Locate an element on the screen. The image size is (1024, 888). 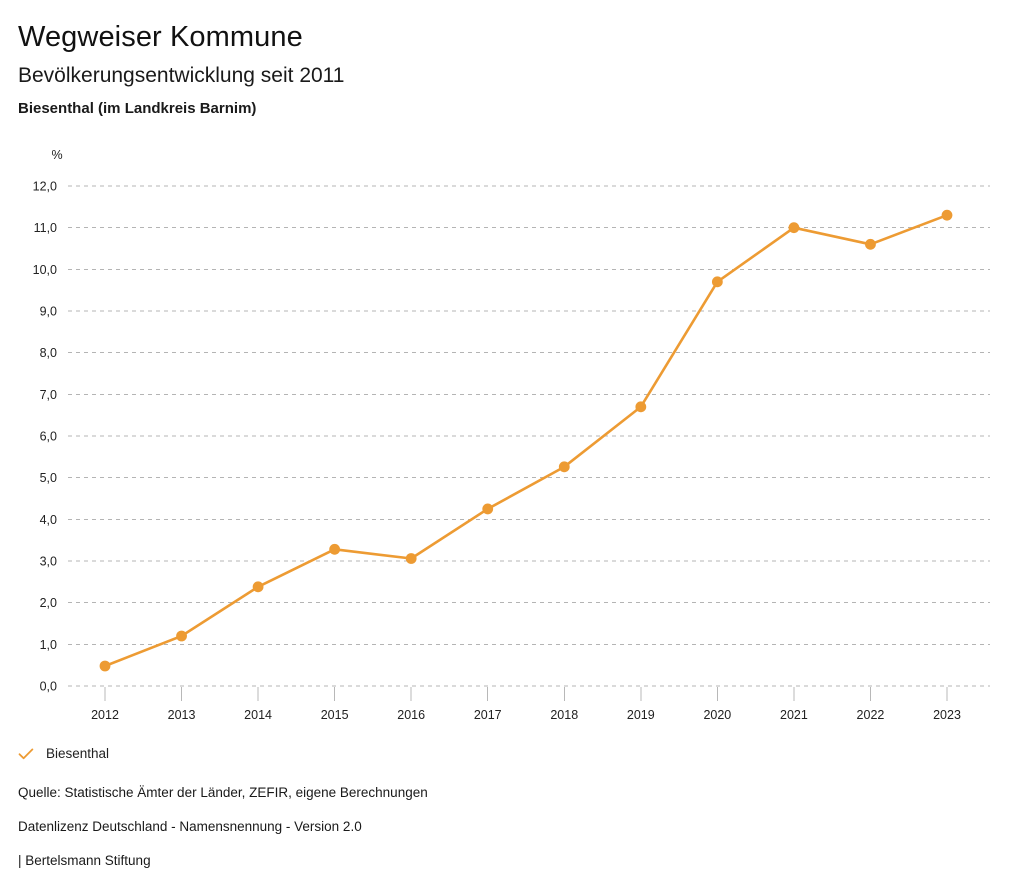
x-axis-tick-label: 2014 is located at coordinates (258, 715).